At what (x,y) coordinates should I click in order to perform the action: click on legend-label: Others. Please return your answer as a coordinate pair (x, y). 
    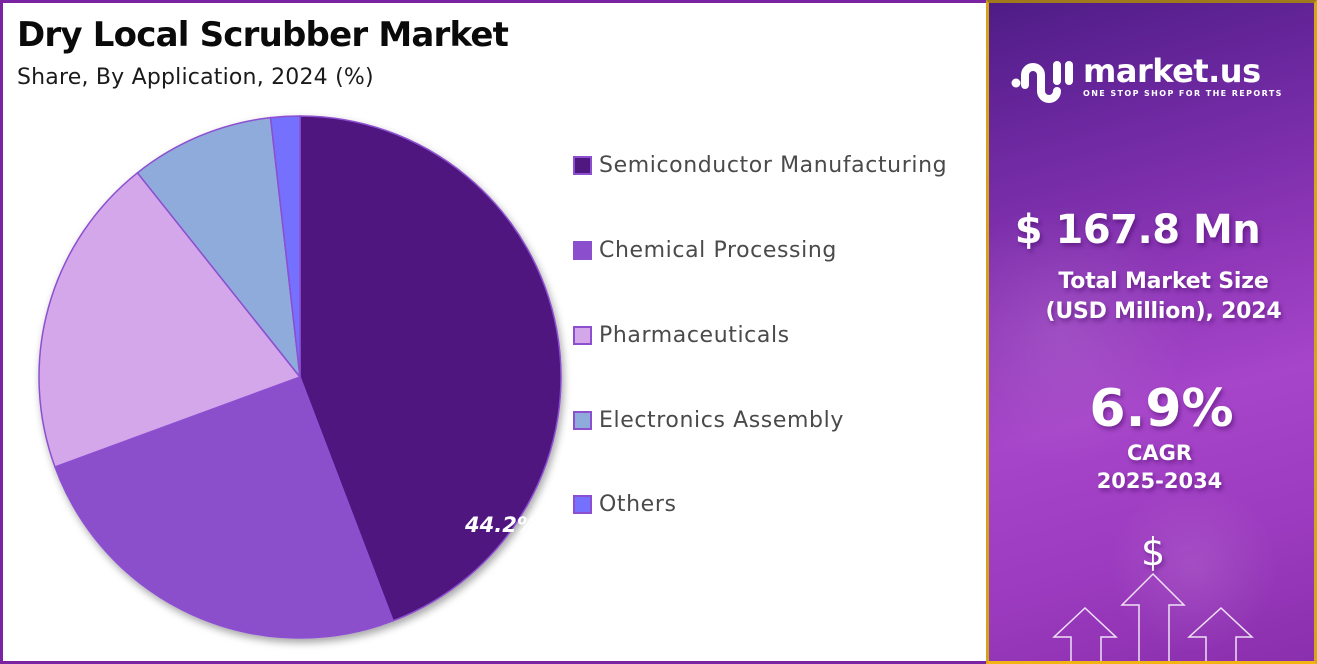
    Looking at the image, I should click on (638, 504).